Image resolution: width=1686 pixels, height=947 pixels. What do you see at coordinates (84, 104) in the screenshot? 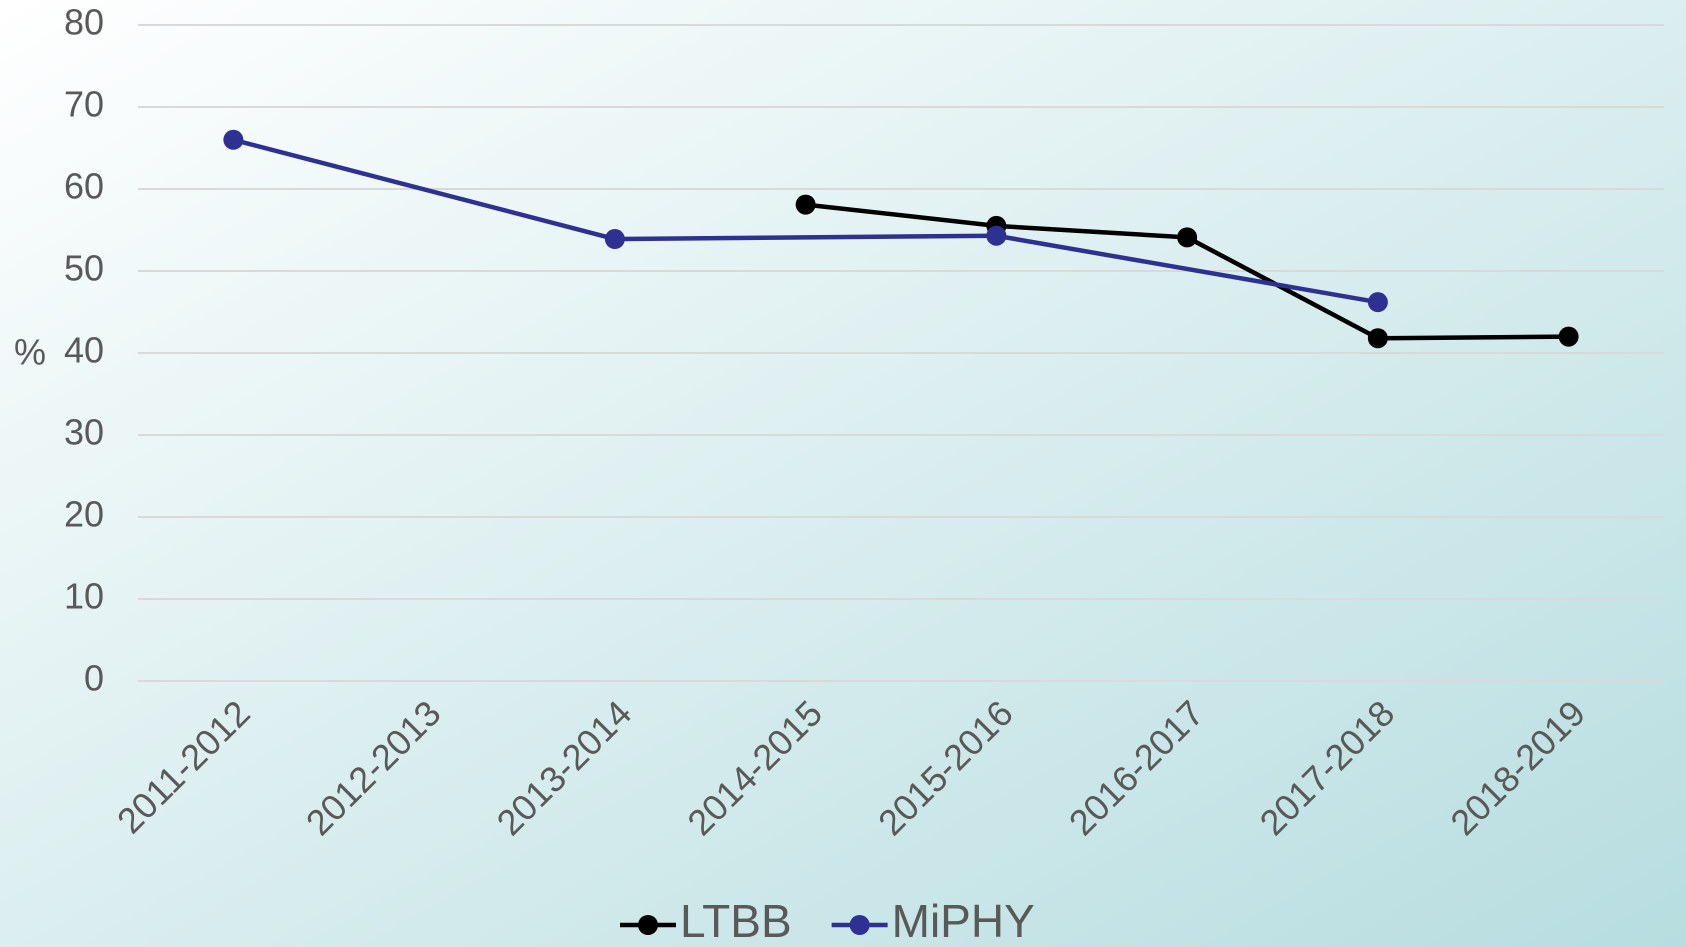
I see `y-tick-label: 70` at bounding box center [84, 104].